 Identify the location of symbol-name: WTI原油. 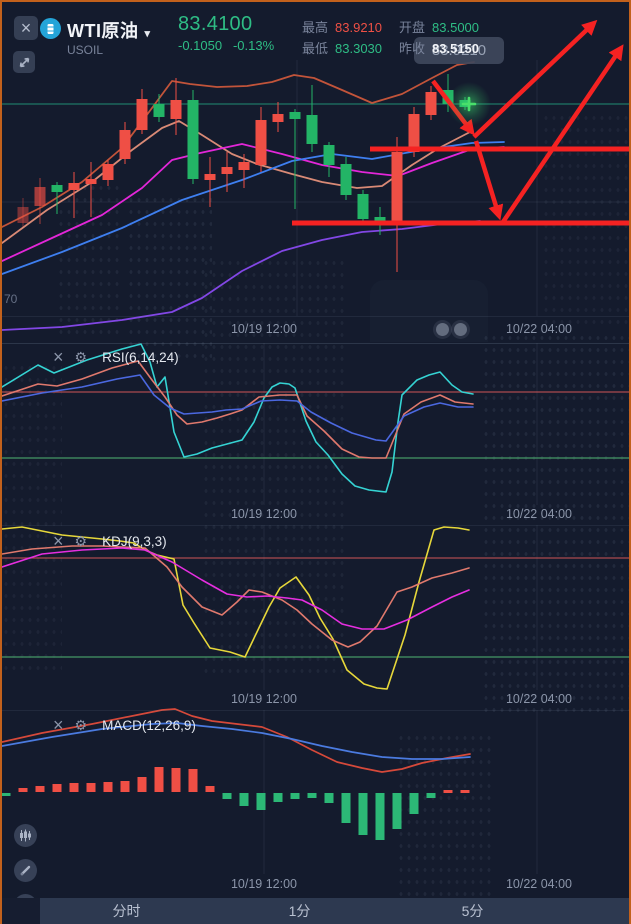
(103, 31).